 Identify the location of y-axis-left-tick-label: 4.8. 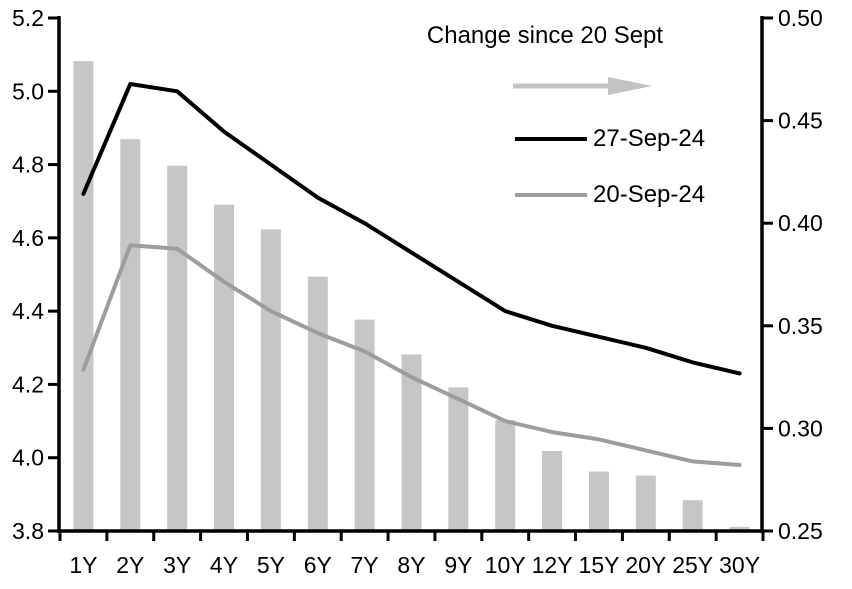
(28, 165).